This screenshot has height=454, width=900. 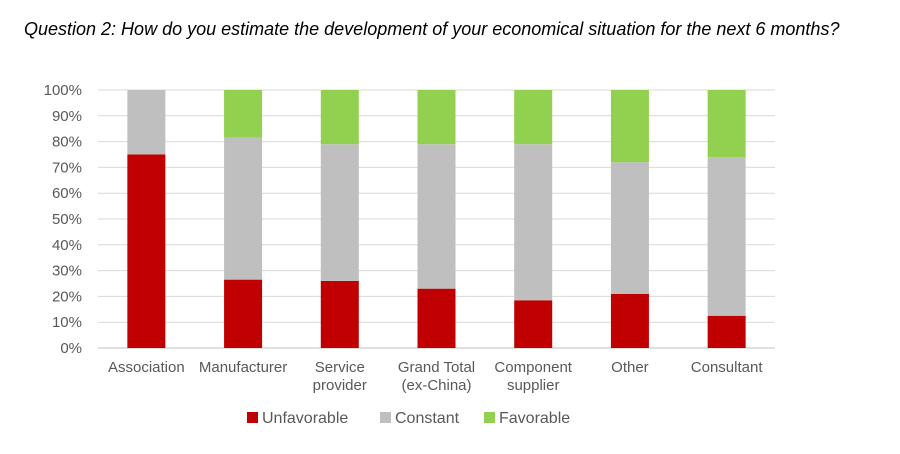 I want to click on bar-unfavorable-component-supplier, so click(x=533, y=324).